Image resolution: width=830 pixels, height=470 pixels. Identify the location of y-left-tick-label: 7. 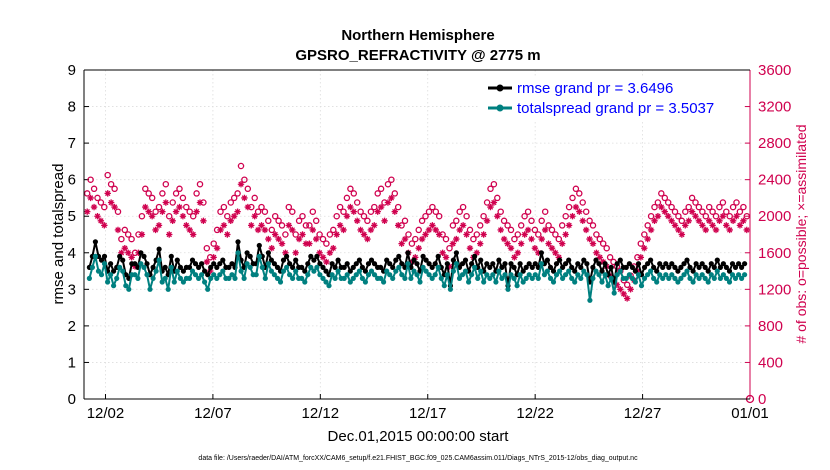
(72, 143).